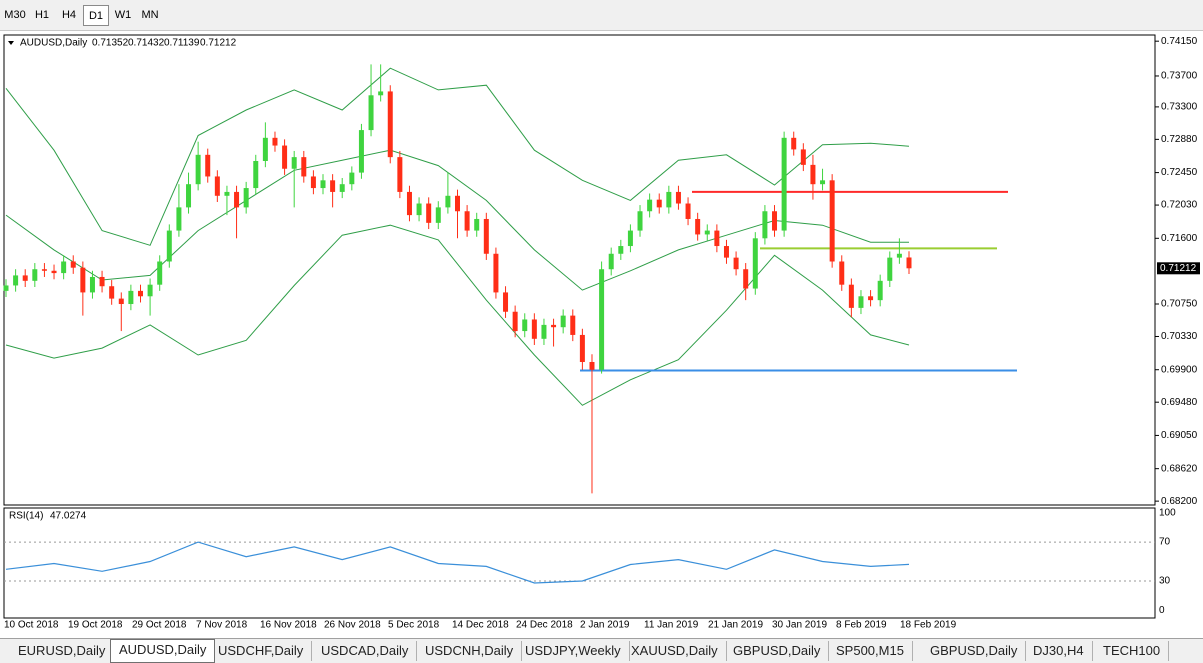  Describe the element at coordinates (222, 625) in the screenshot. I see `x-tick-label: 7 Nov 2018` at that location.